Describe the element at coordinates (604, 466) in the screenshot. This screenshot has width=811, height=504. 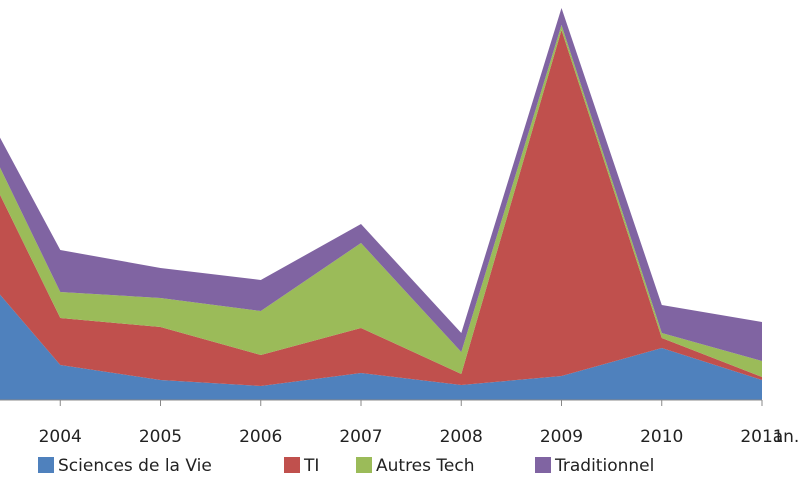
I see `legend-label: Traditionnel` at that location.